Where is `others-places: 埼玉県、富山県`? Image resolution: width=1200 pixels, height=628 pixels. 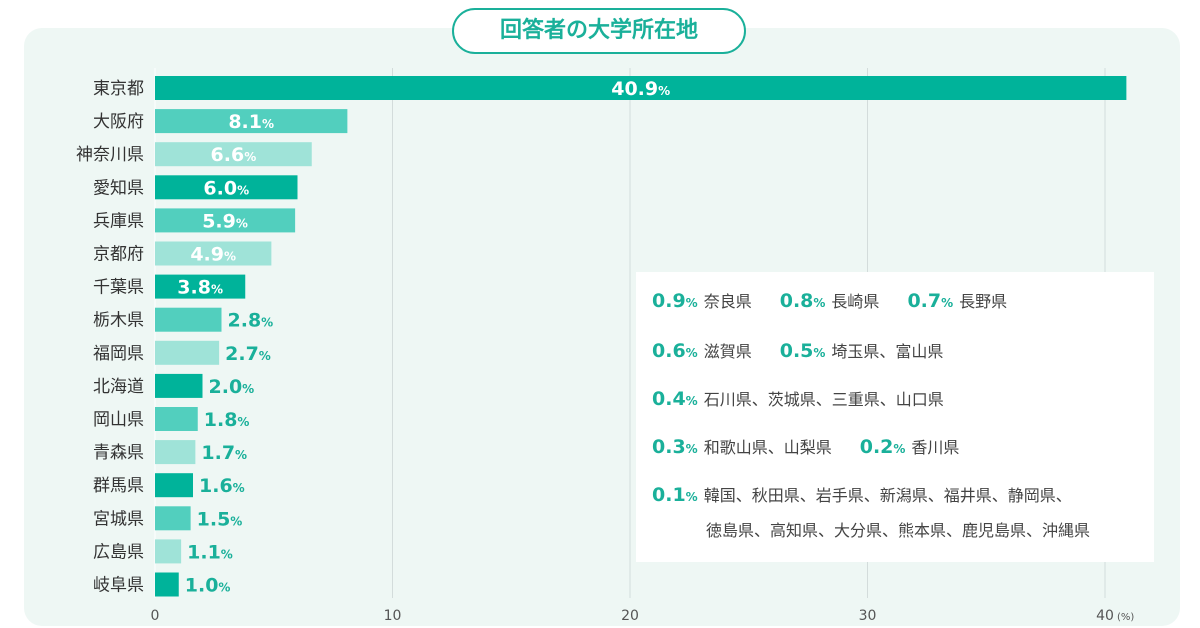 others-places: 埼玉県、富山県 is located at coordinates (887, 351).